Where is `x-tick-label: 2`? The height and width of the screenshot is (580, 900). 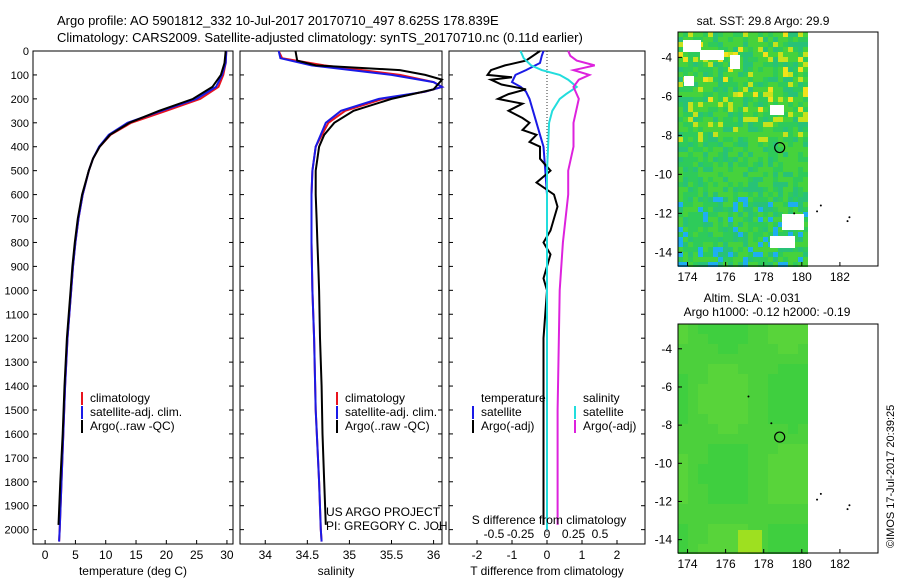 x-tick-label: 2 is located at coordinates (617, 555).